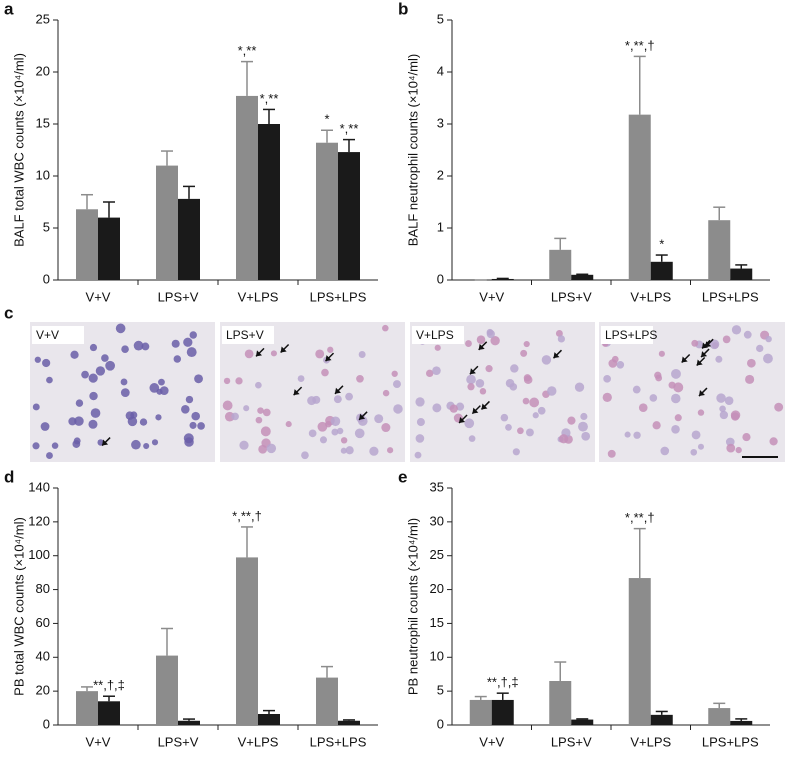 The image size is (787, 763). I want to click on micrograph-label: LPS+LPS, so click(631, 335).